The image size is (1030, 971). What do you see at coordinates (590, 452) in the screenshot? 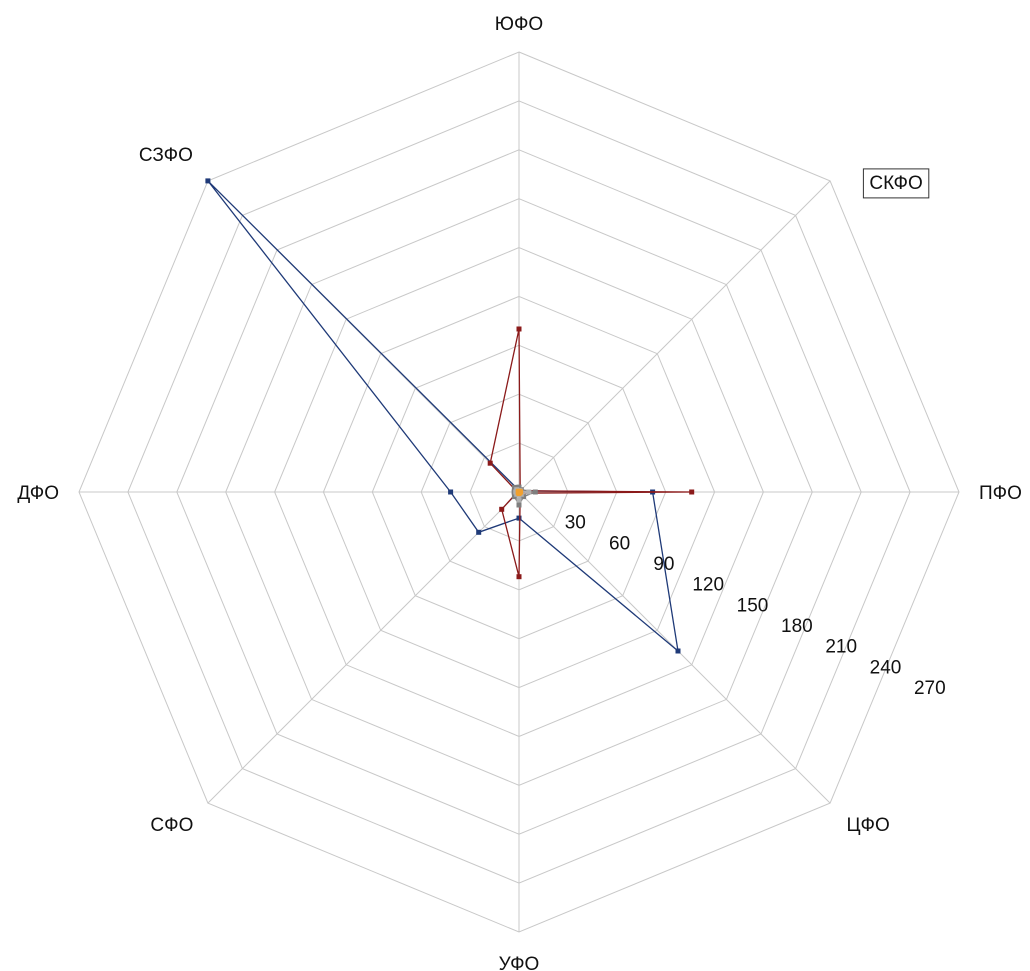
I see `series-line` at bounding box center [590, 452].